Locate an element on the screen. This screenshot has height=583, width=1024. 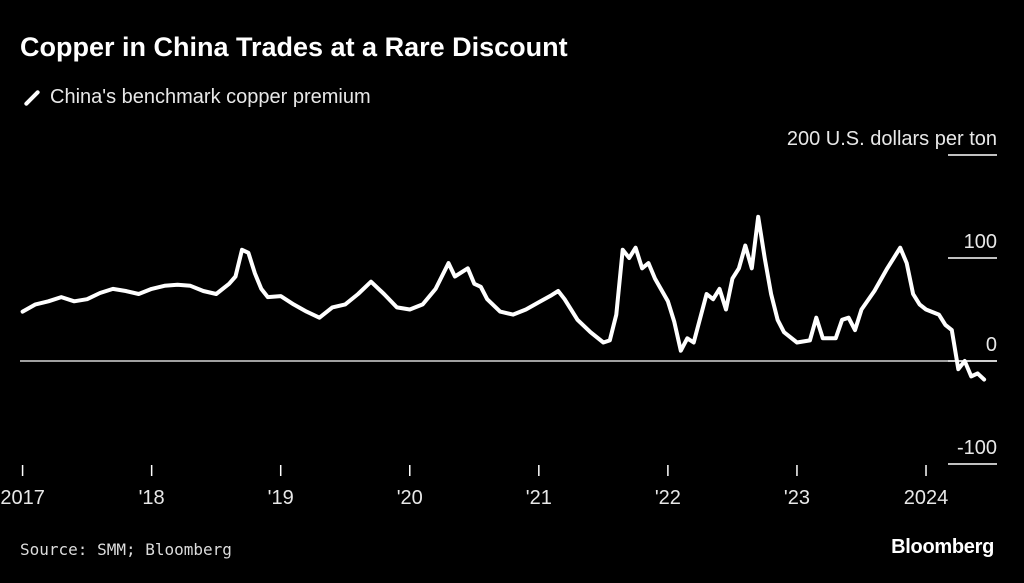
legend: China's benchmark copper premium is located at coordinates (196, 97).